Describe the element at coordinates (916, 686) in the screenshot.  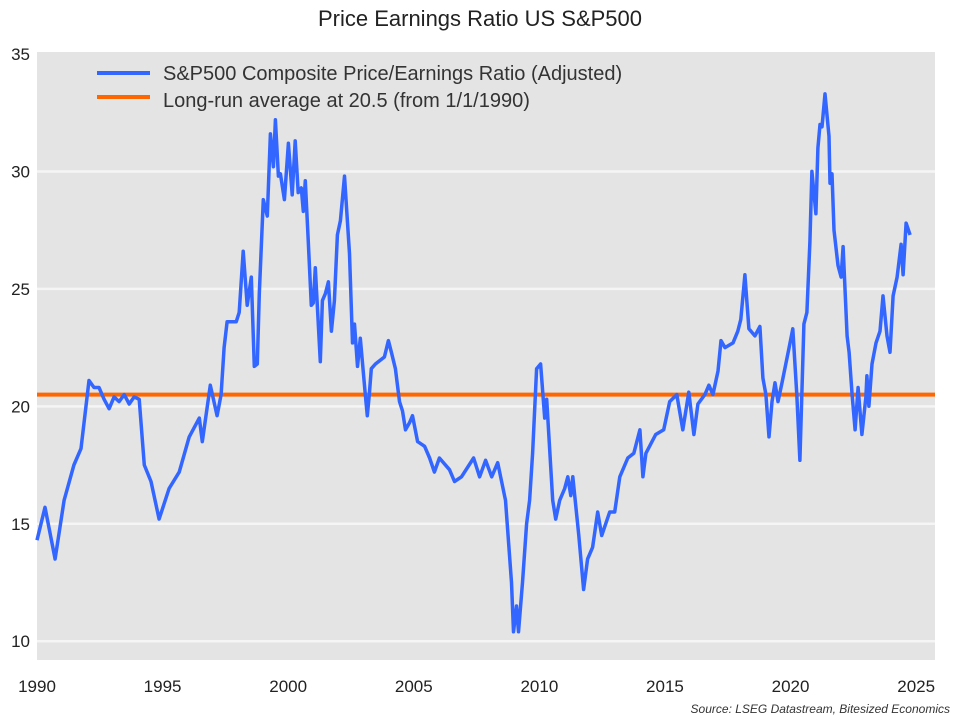
I see `x-tick-label: 2025` at that location.